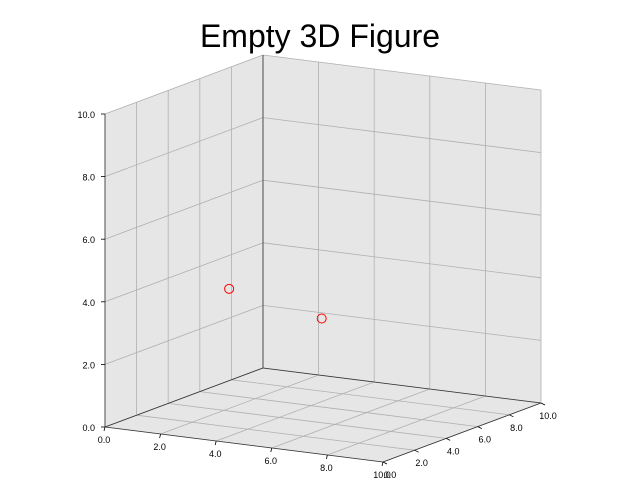  I want to click on pane-edge-floor-left, so click(184, 397).